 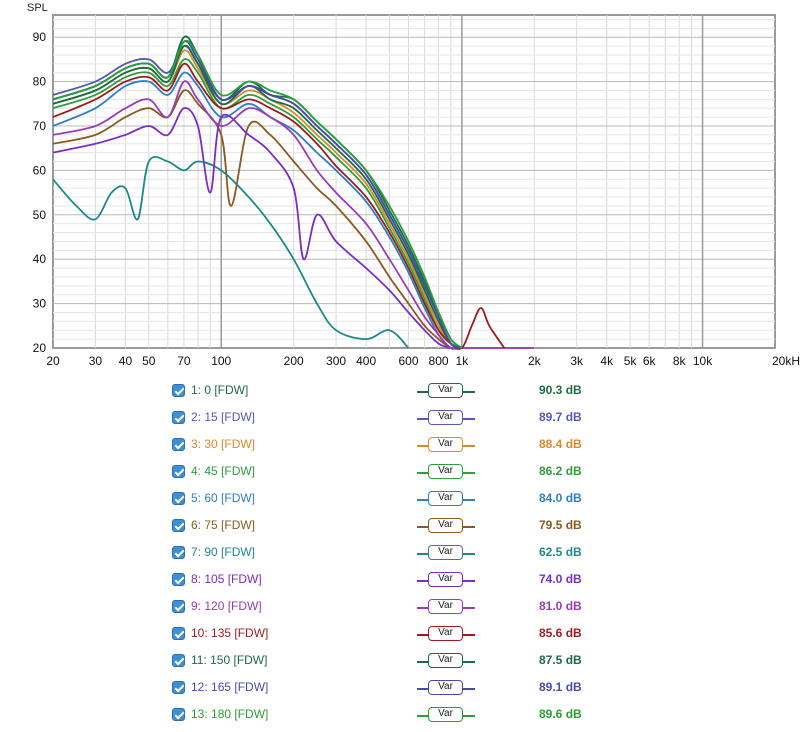 What do you see at coordinates (382, 445) in the screenshot?
I see `legend-row: 3: 30 [FDW] Var 88.4 dB` at bounding box center [382, 445].